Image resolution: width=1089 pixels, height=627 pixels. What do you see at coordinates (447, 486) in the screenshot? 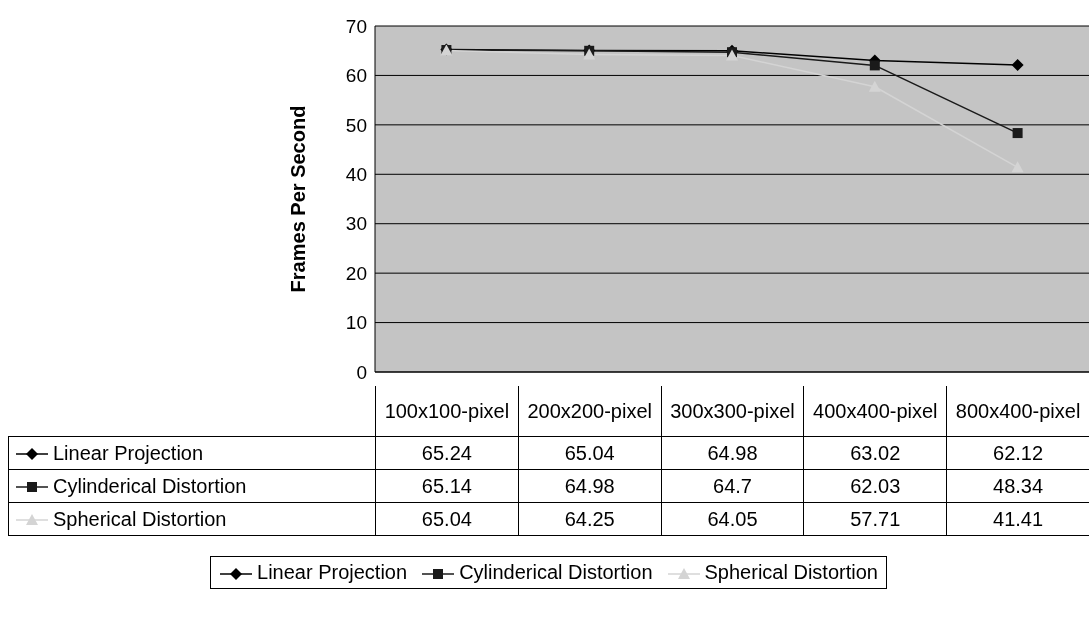
I see `data-label: 65.14` at bounding box center [447, 486].